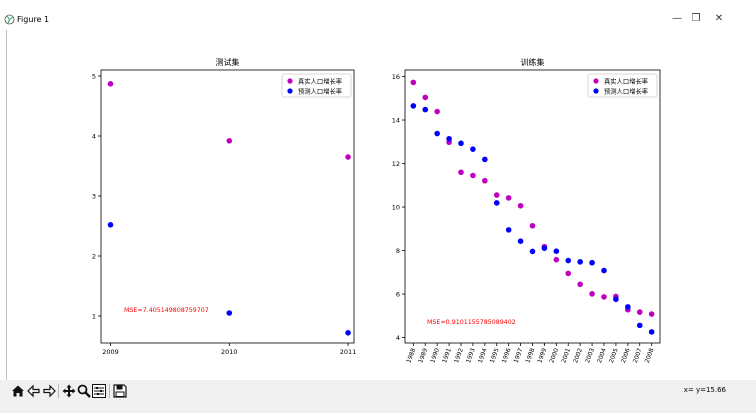  Describe the element at coordinates (378, 396) in the screenshot. I see `navigation-toolbar: x= y=15.66` at that location.